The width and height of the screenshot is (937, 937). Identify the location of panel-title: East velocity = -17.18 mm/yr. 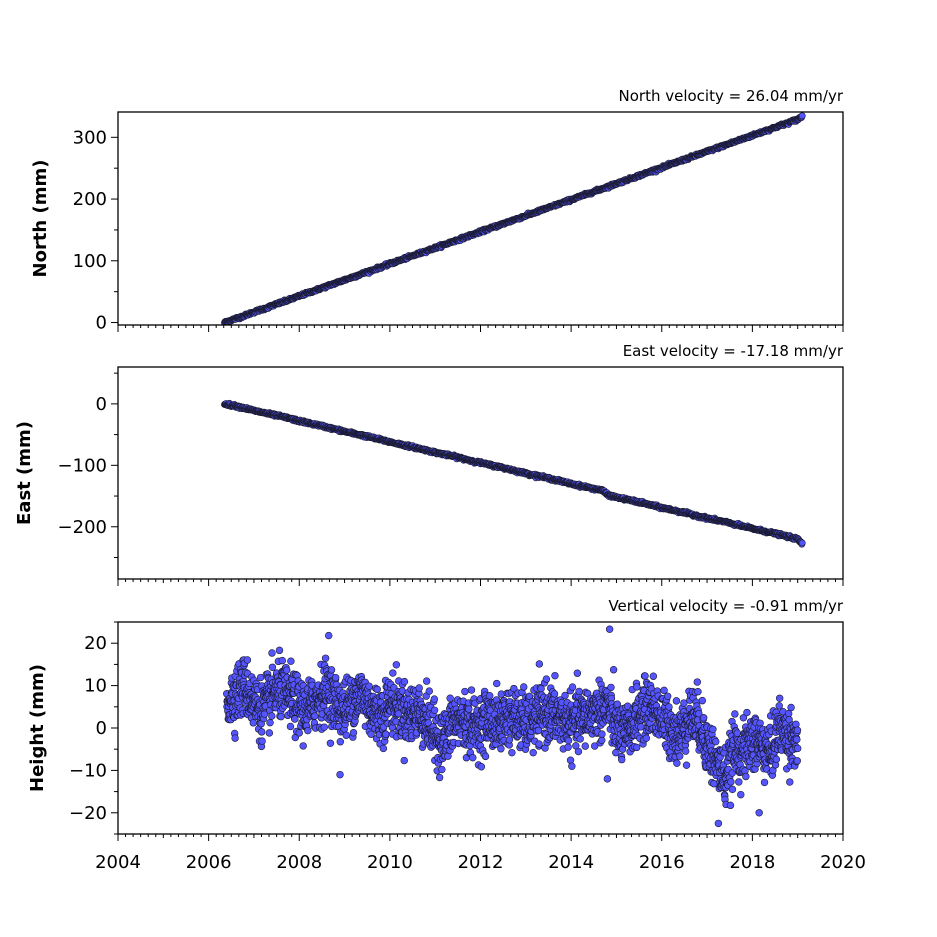
(733, 351).